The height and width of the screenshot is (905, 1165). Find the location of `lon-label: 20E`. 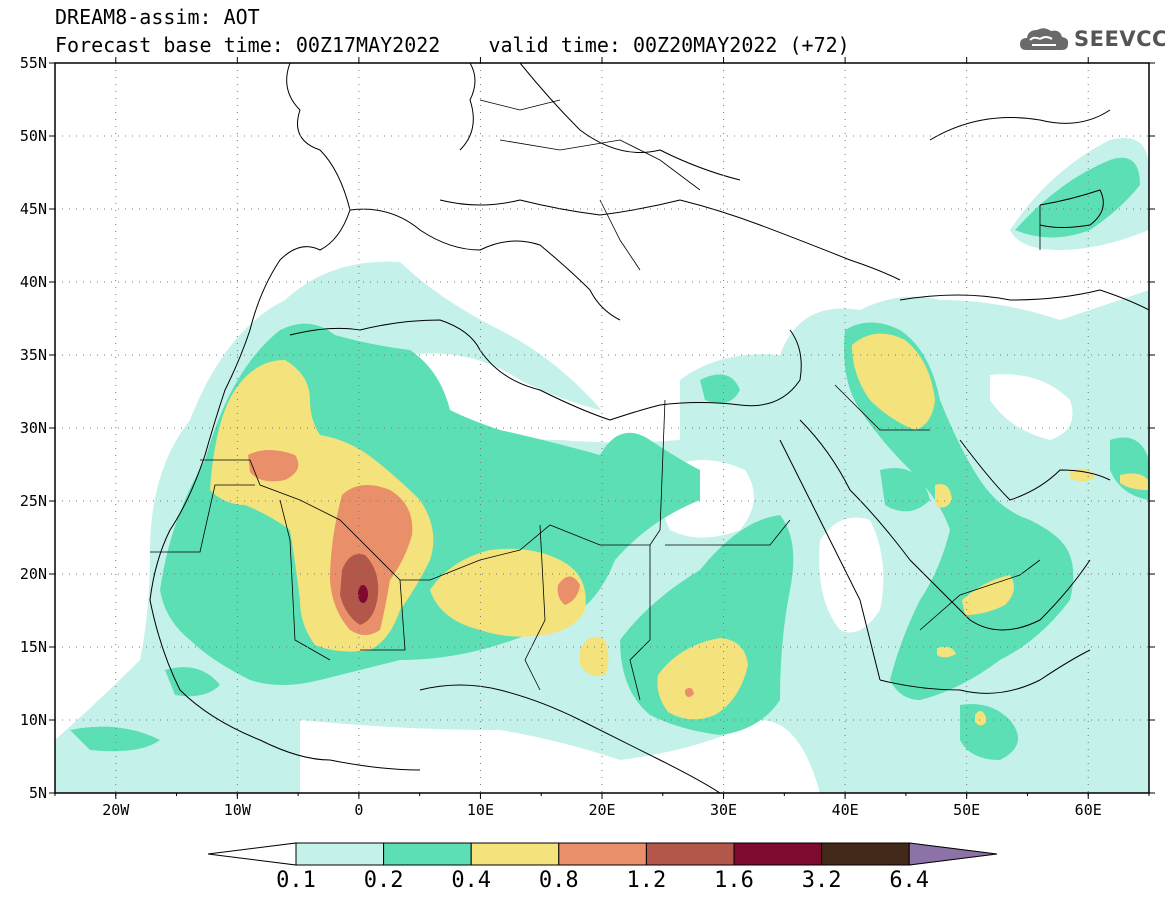

lon-label: 20E is located at coordinates (601, 810).